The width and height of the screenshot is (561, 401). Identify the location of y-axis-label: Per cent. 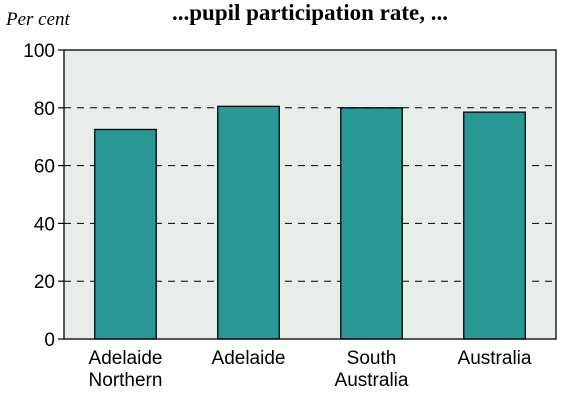
(38, 19).